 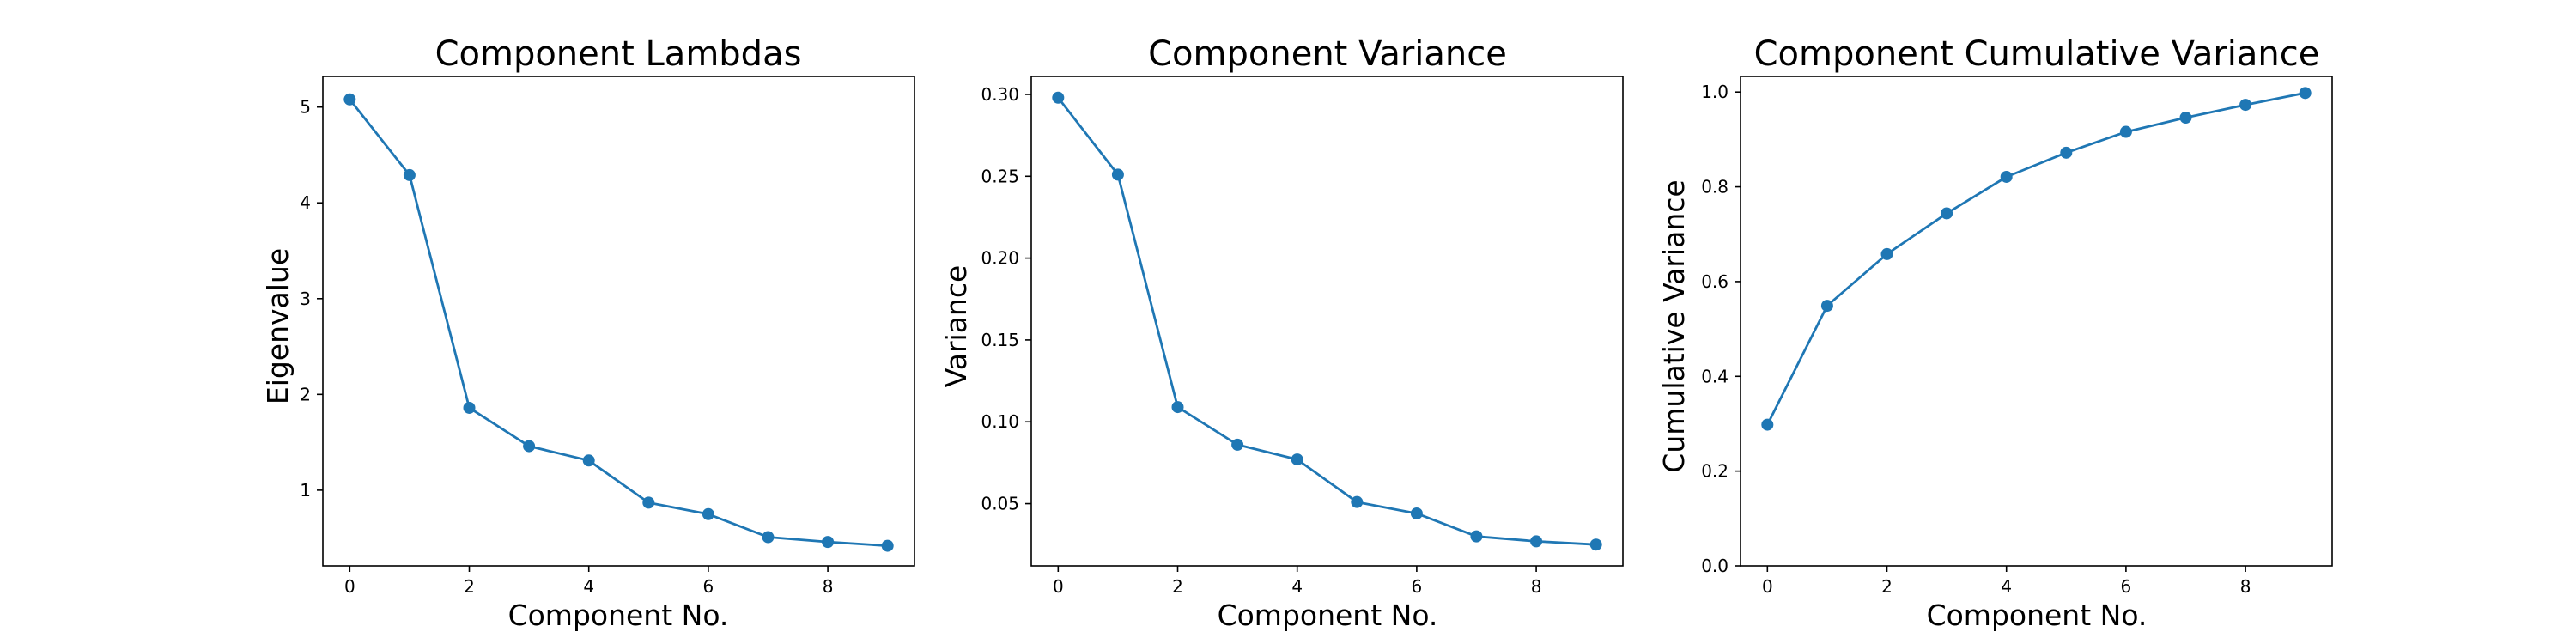 I want to click on chart-title: Component Lambdas, so click(x=618, y=54).